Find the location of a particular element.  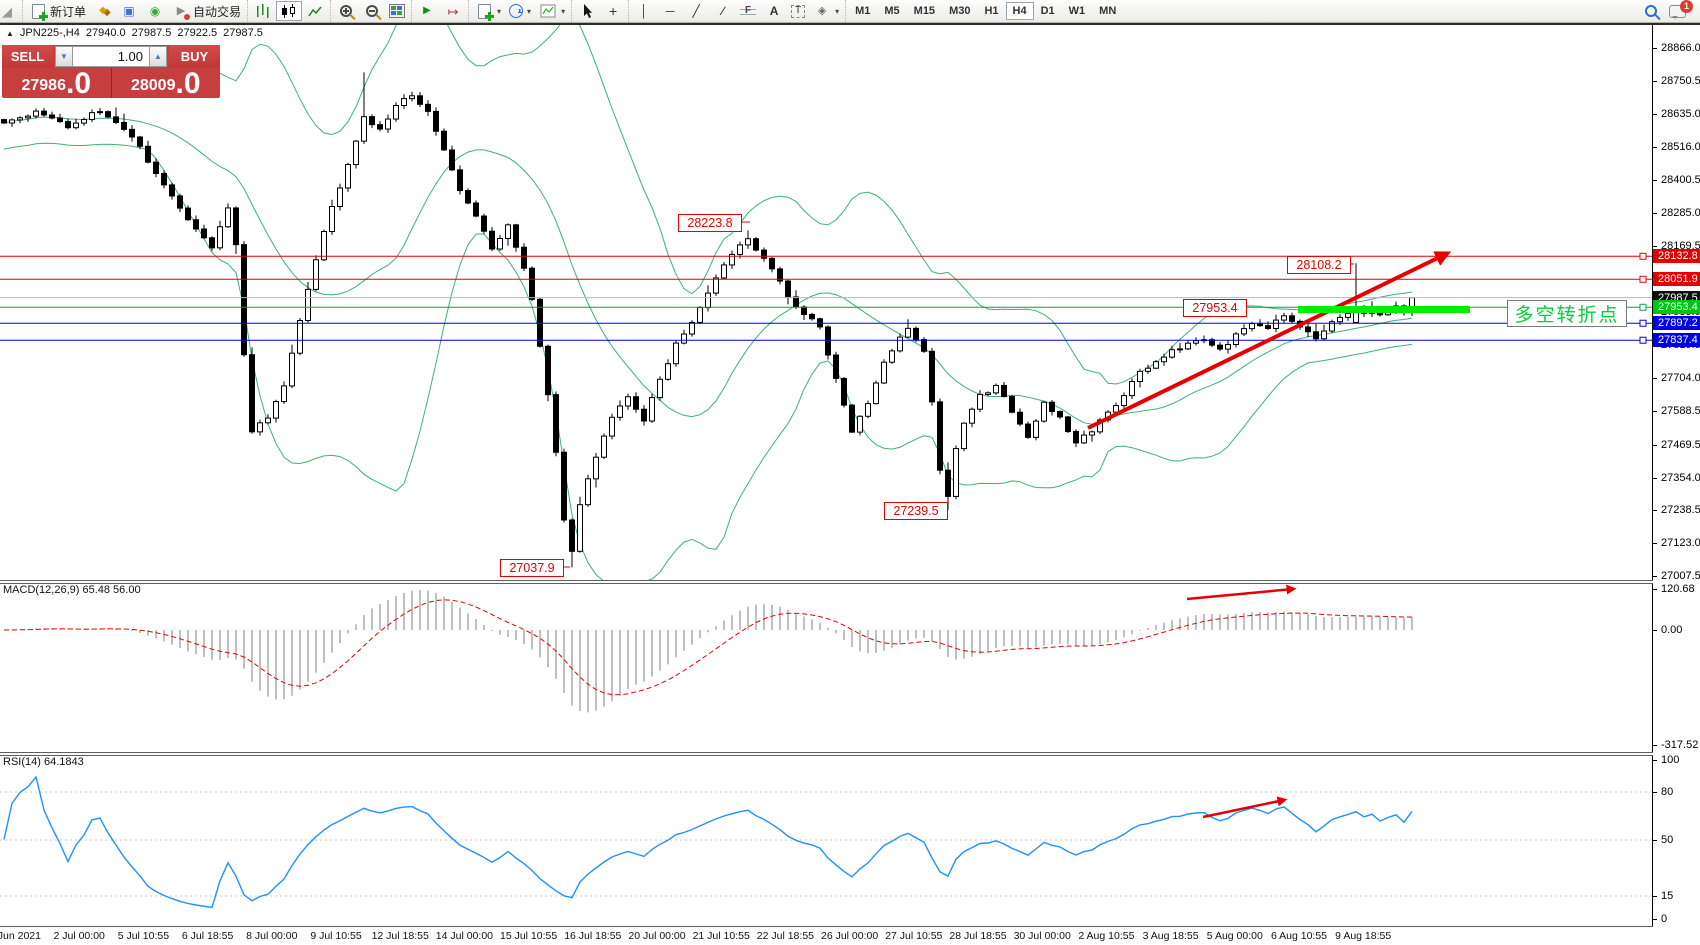

vertical-line-button: │ is located at coordinates (644, 11).